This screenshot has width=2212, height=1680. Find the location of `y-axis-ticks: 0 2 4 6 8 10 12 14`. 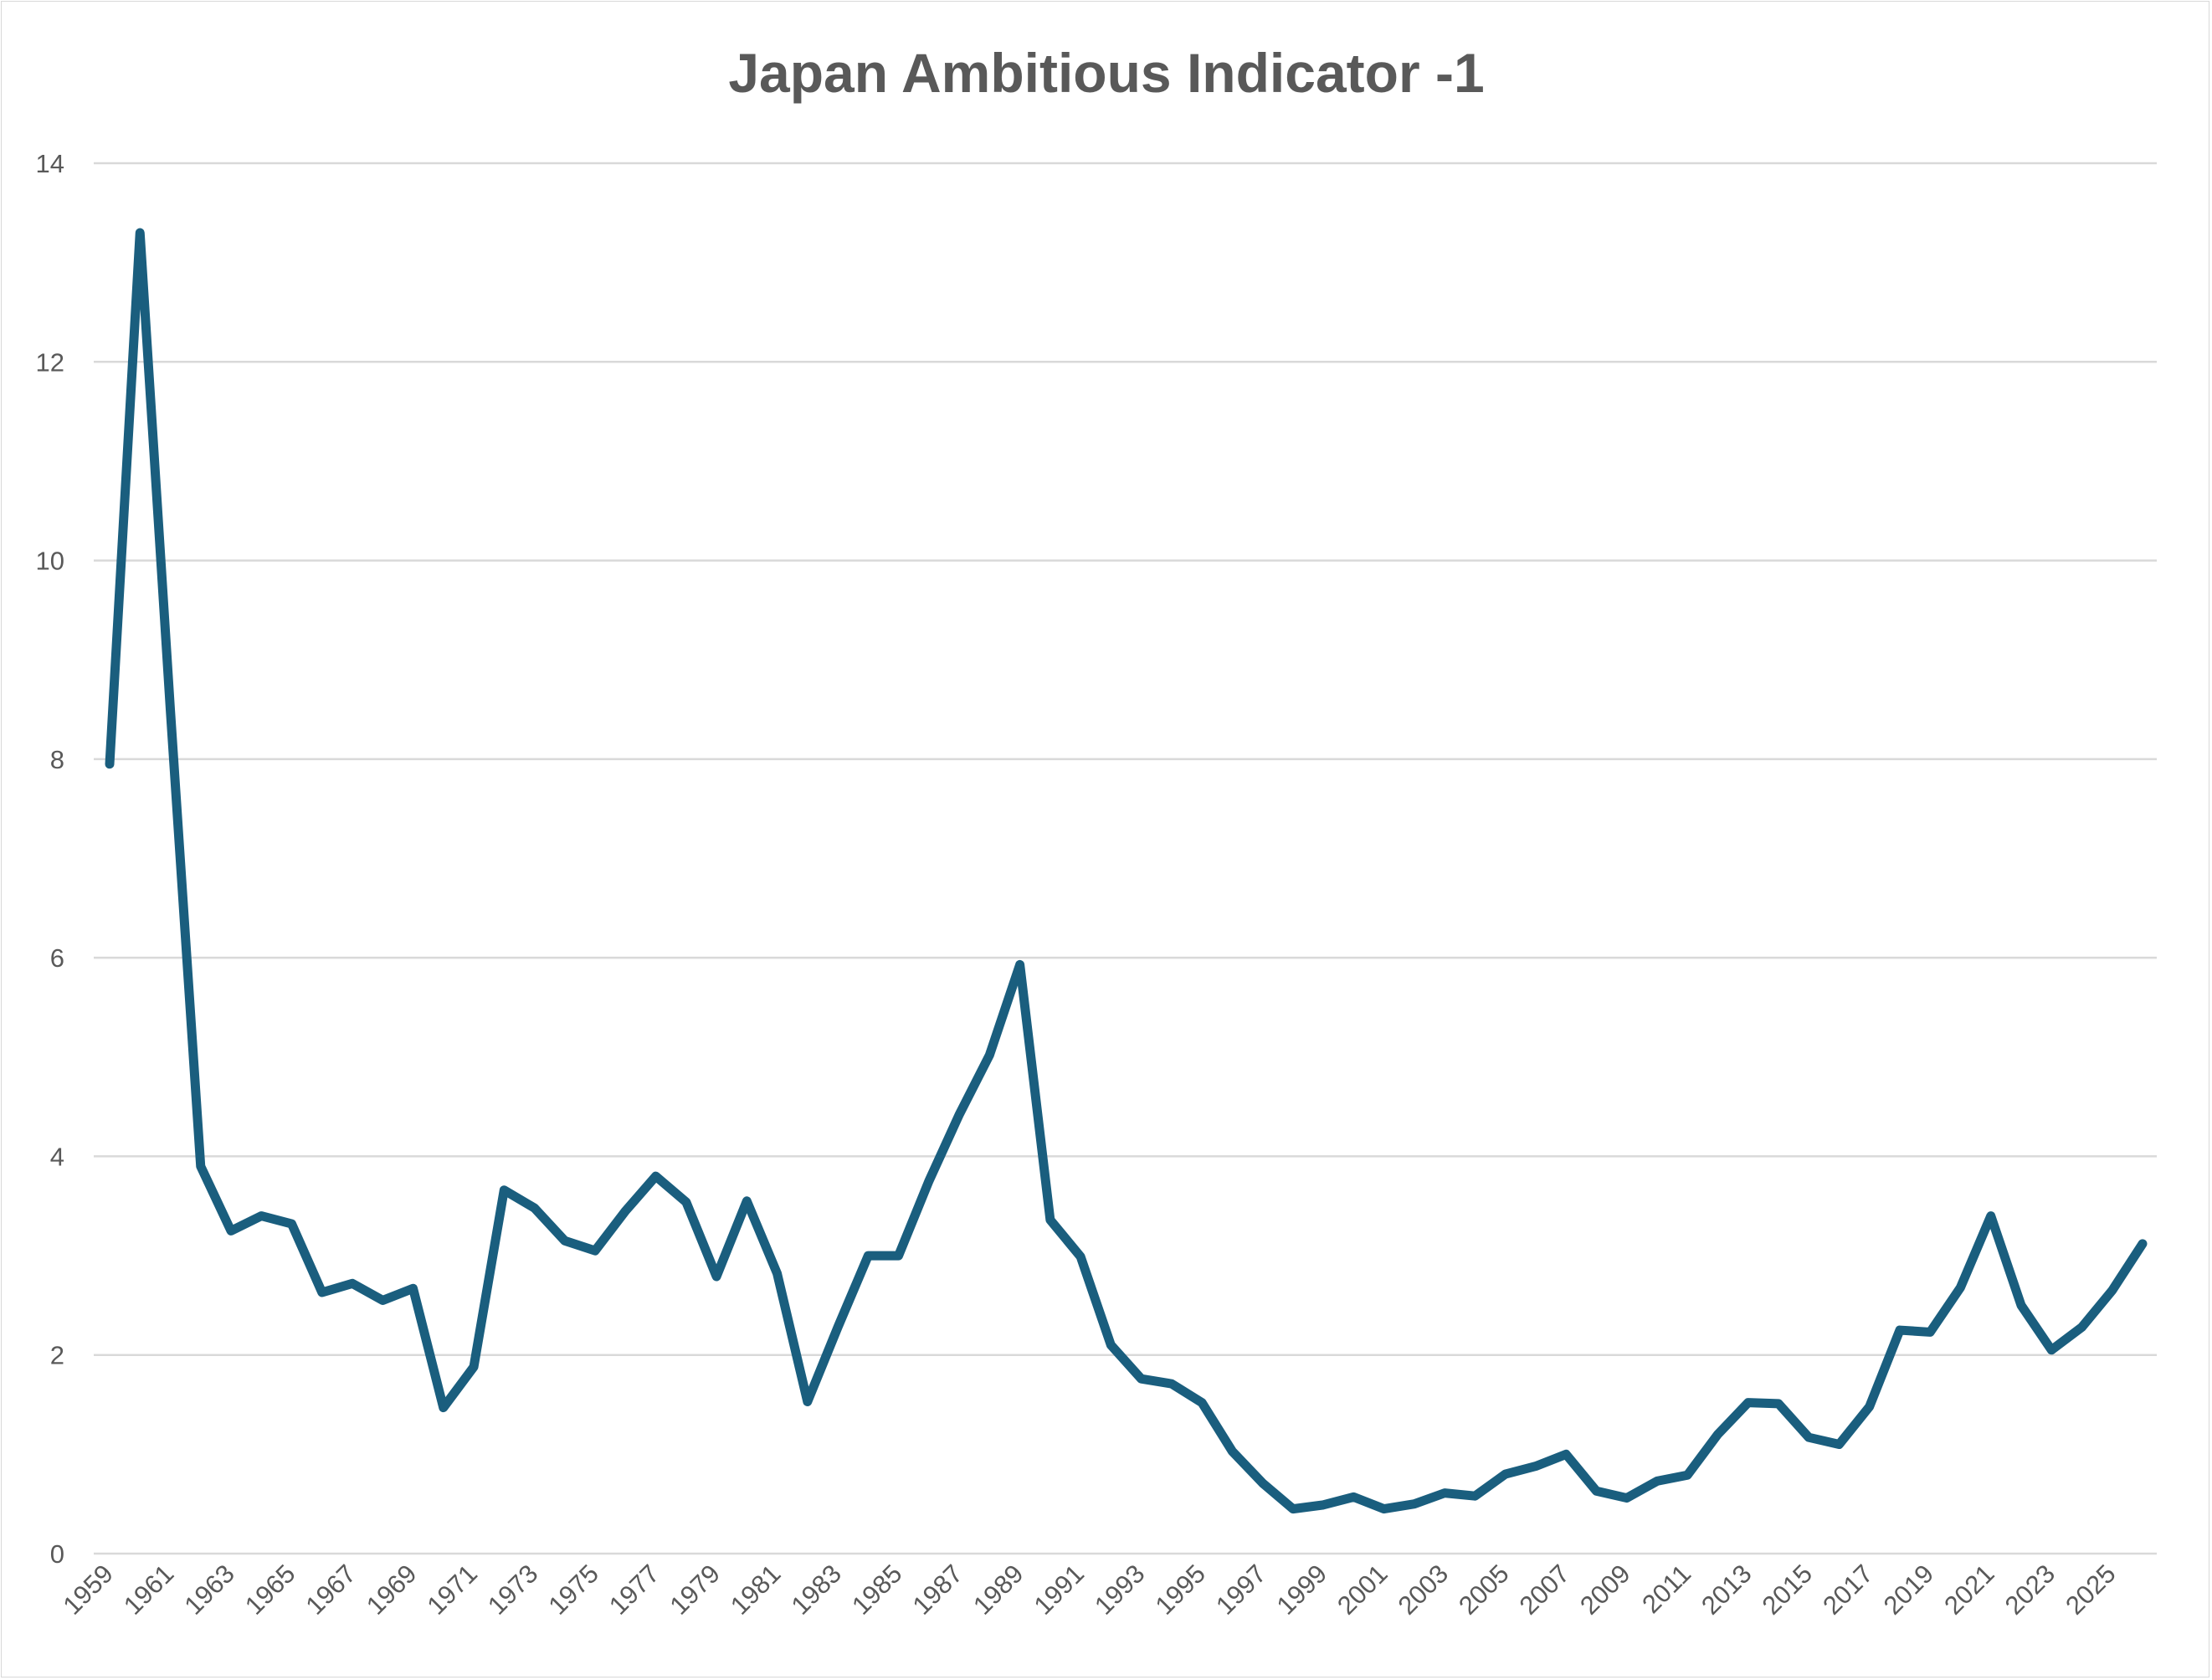

y-axis-ticks: 0 2 4 6 8 10 12 14 is located at coordinates (50, 859).